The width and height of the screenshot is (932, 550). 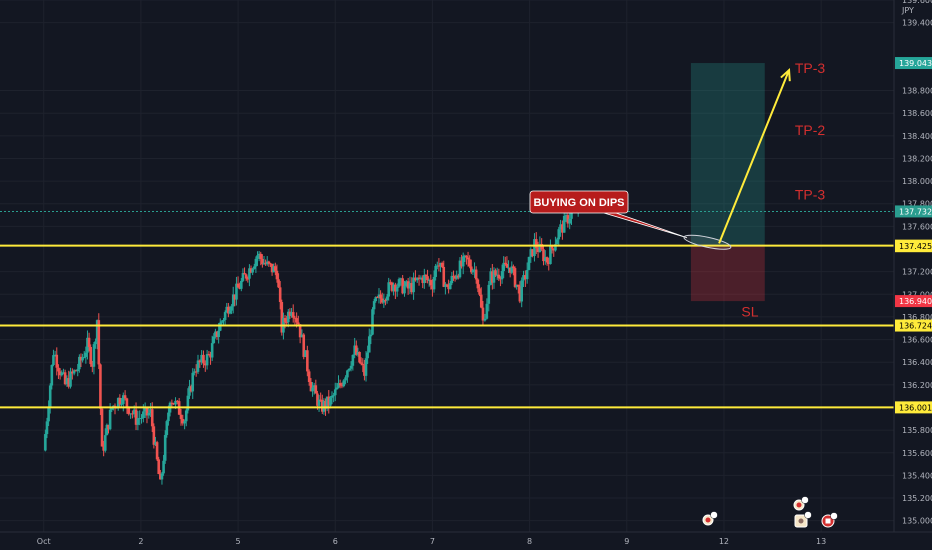 I want to click on y-tick-label: 138.600, so click(x=917, y=113).